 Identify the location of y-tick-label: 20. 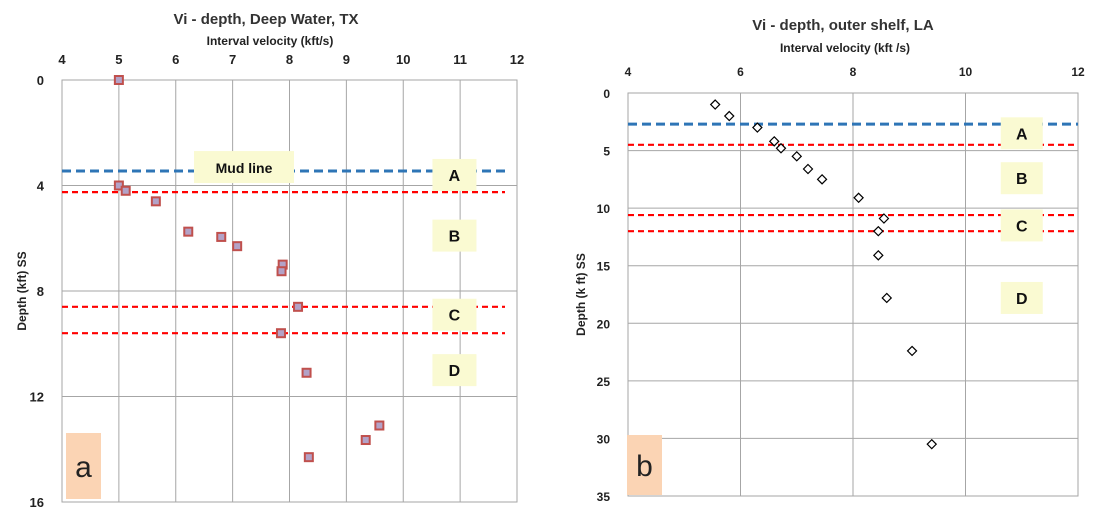
(604, 324).